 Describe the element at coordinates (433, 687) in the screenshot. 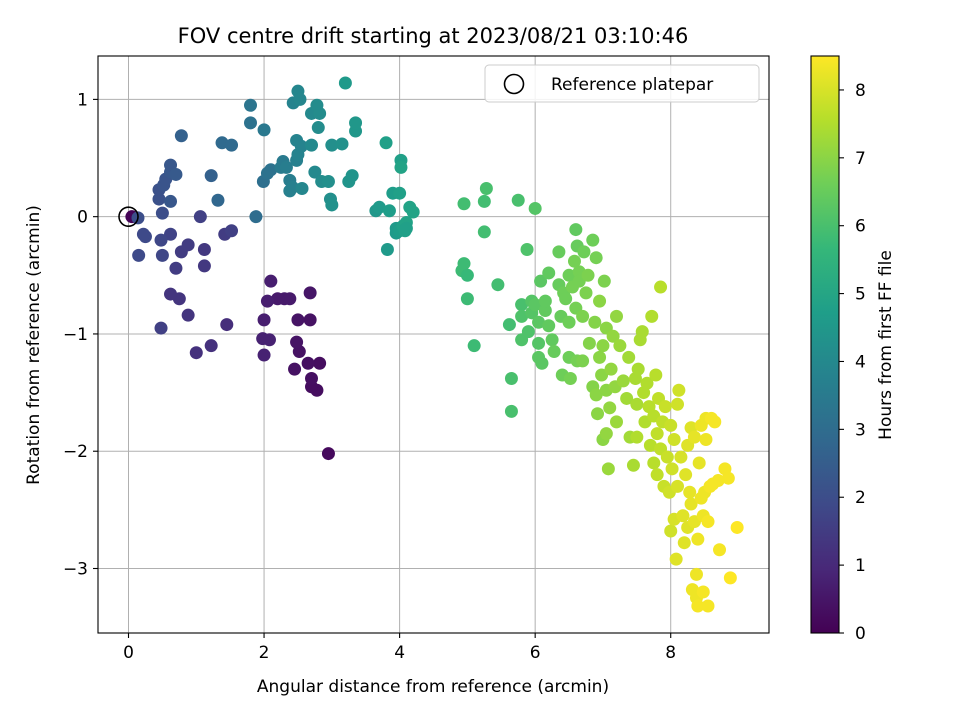

I see `x-axis-label: Angular distance from reference (arcmin)` at that location.